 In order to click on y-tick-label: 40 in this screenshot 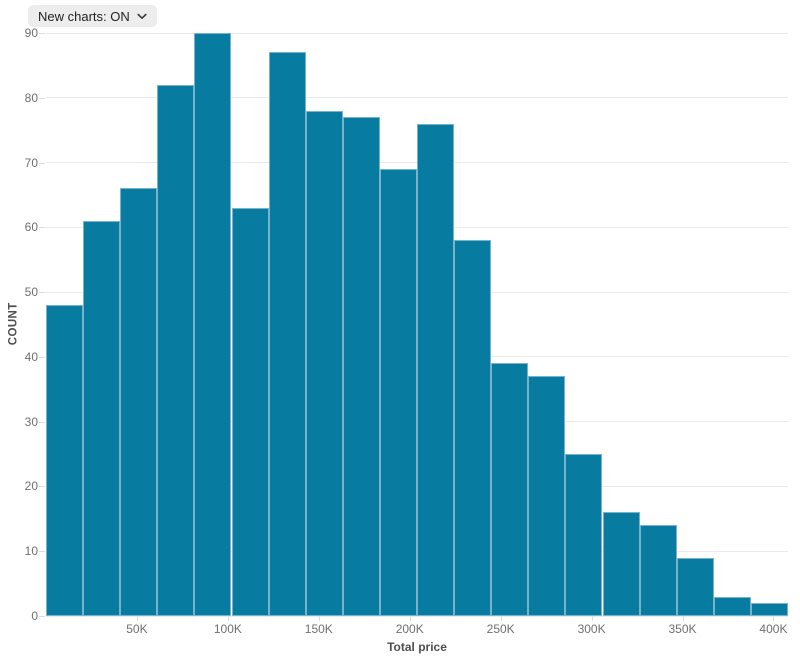, I will do `click(31, 356)`.